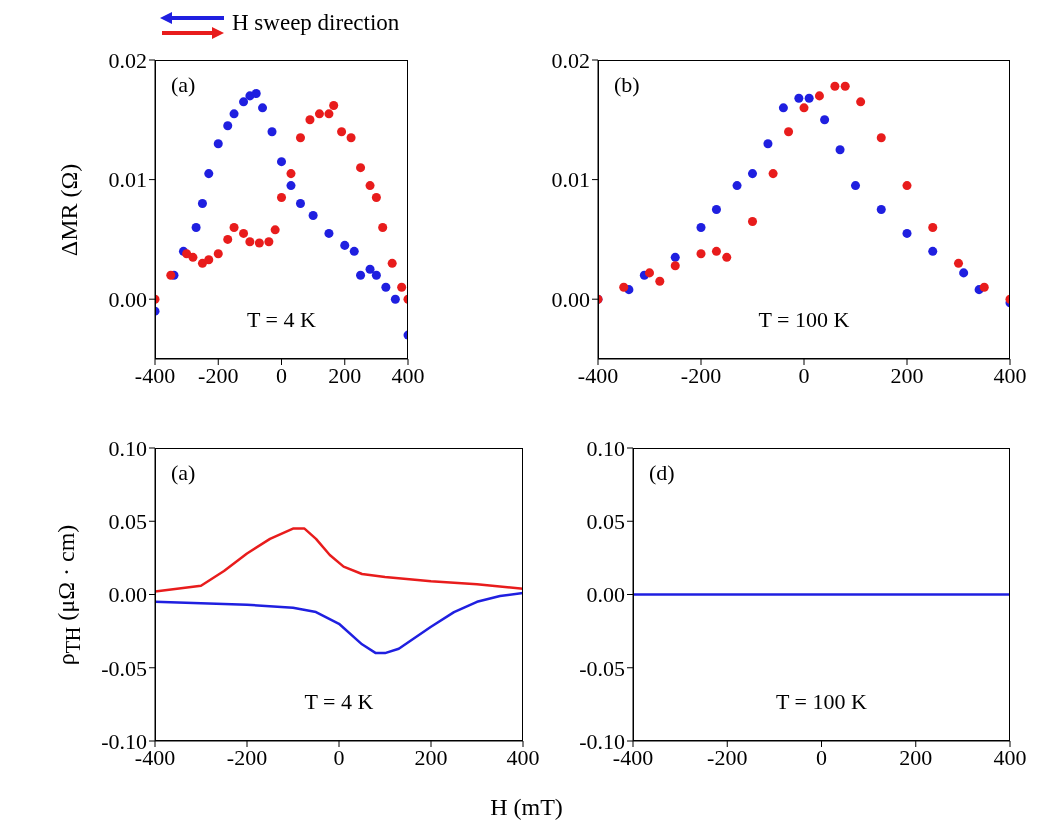 The height and width of the screenshot is (830, 1037). What do you see at coordinates (662, 473) in the screenshot?
I see `annotation: (d)` at bounding box center [662, 473].